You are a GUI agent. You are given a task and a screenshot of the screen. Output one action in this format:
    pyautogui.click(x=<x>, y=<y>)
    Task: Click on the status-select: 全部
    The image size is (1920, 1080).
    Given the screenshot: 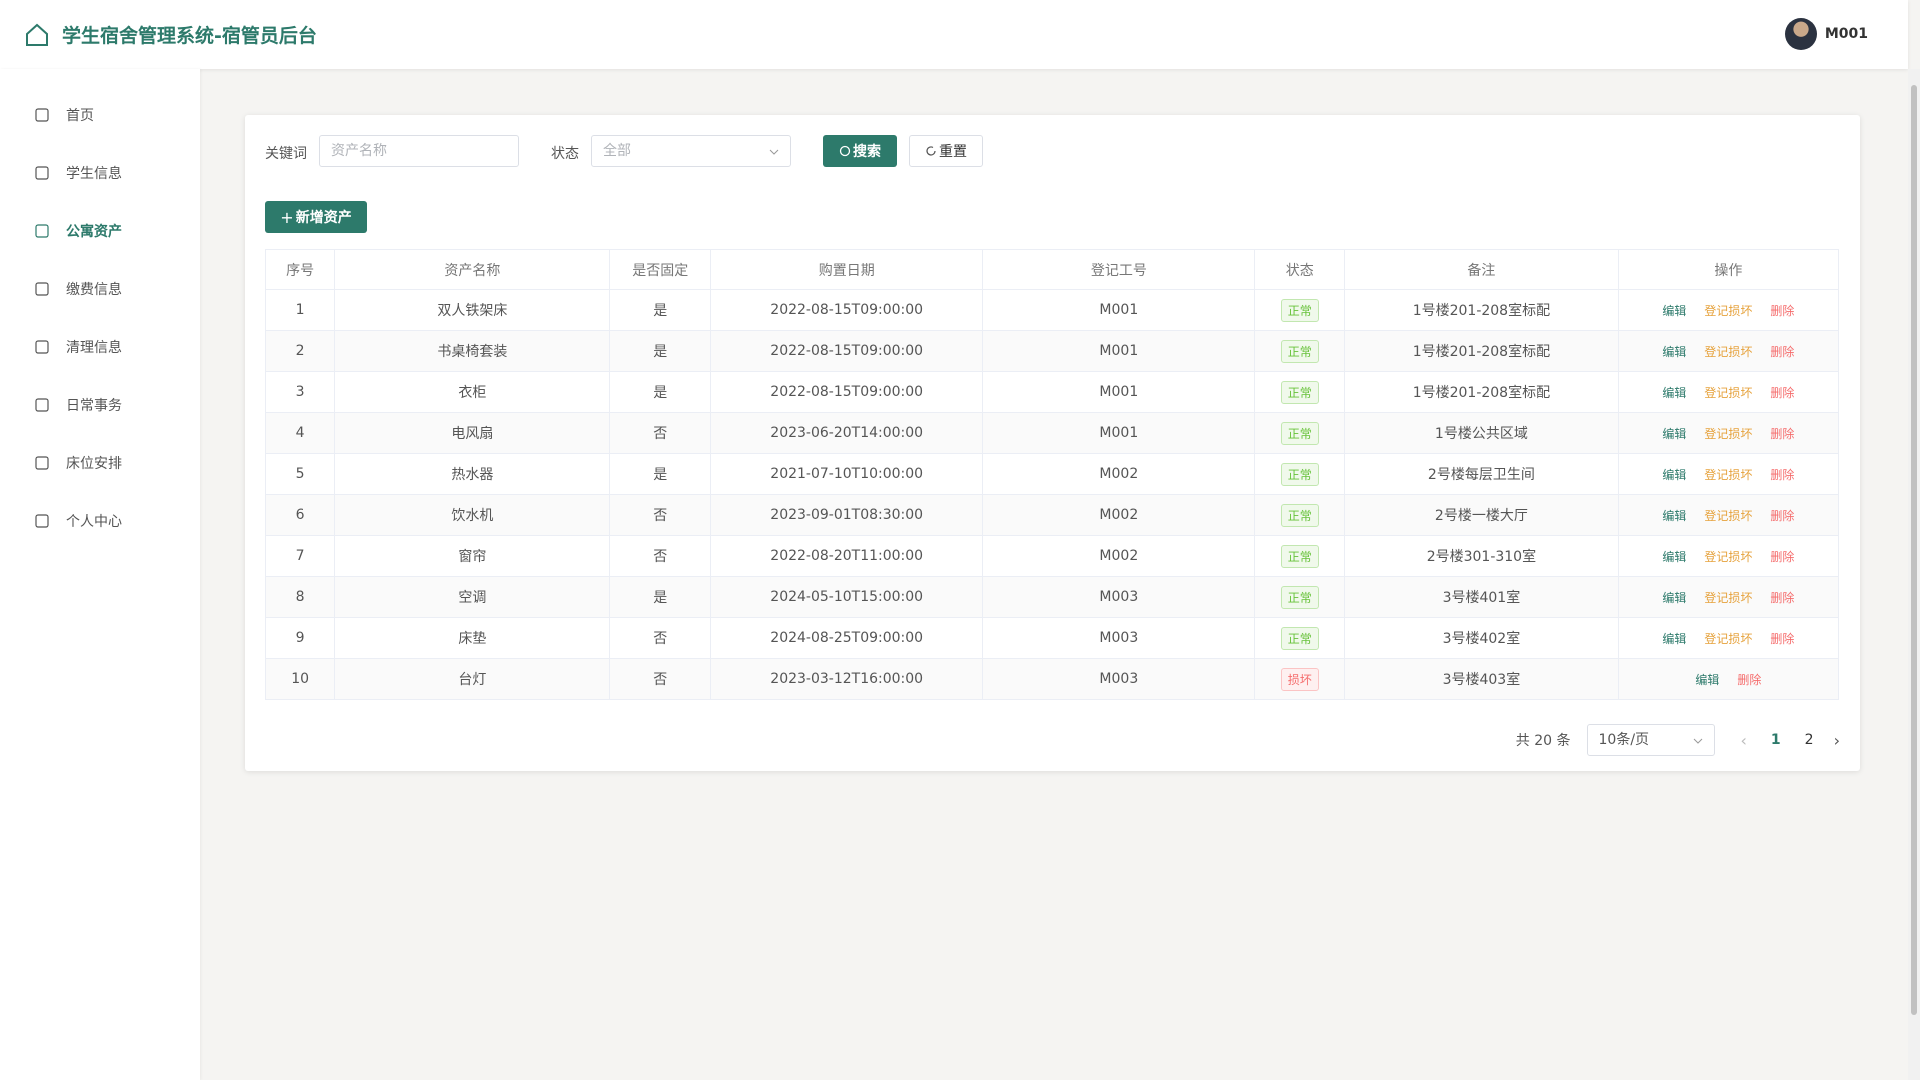 What is the action you would take?
    pyautogui.click(x=691, y=151)
    